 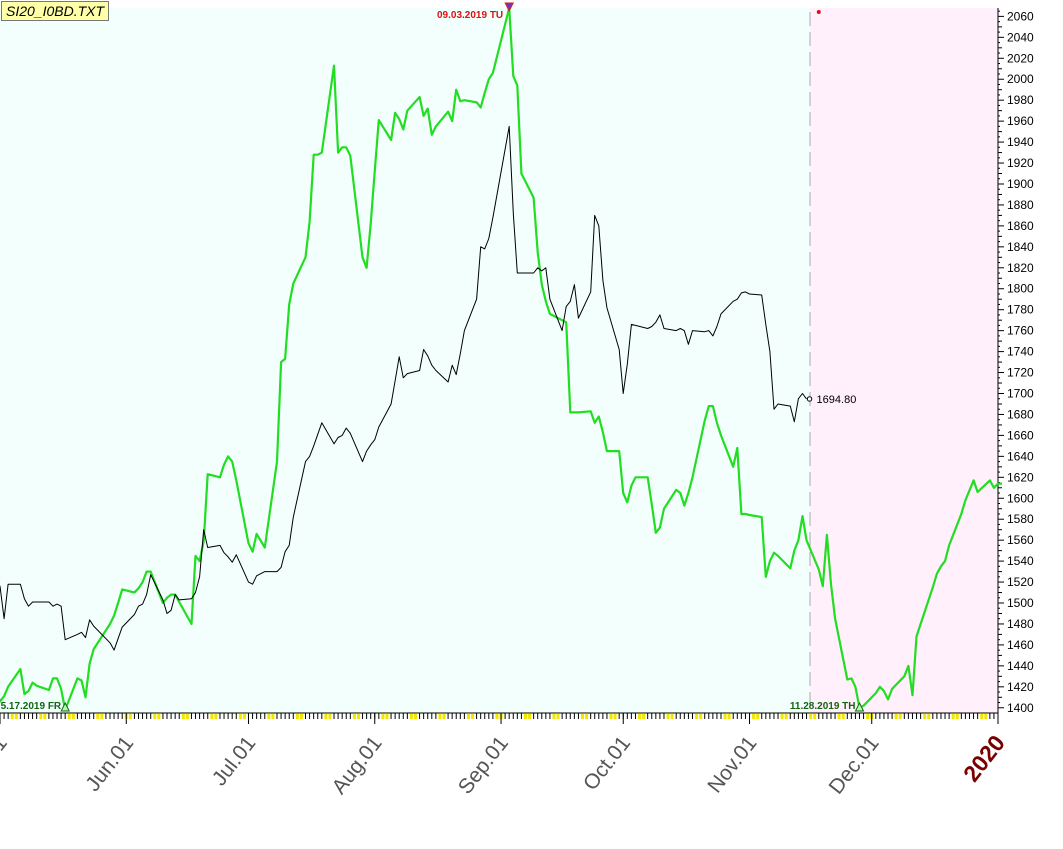 I want to click on last-value-label: 1694.80, so click(x=837, y=400).